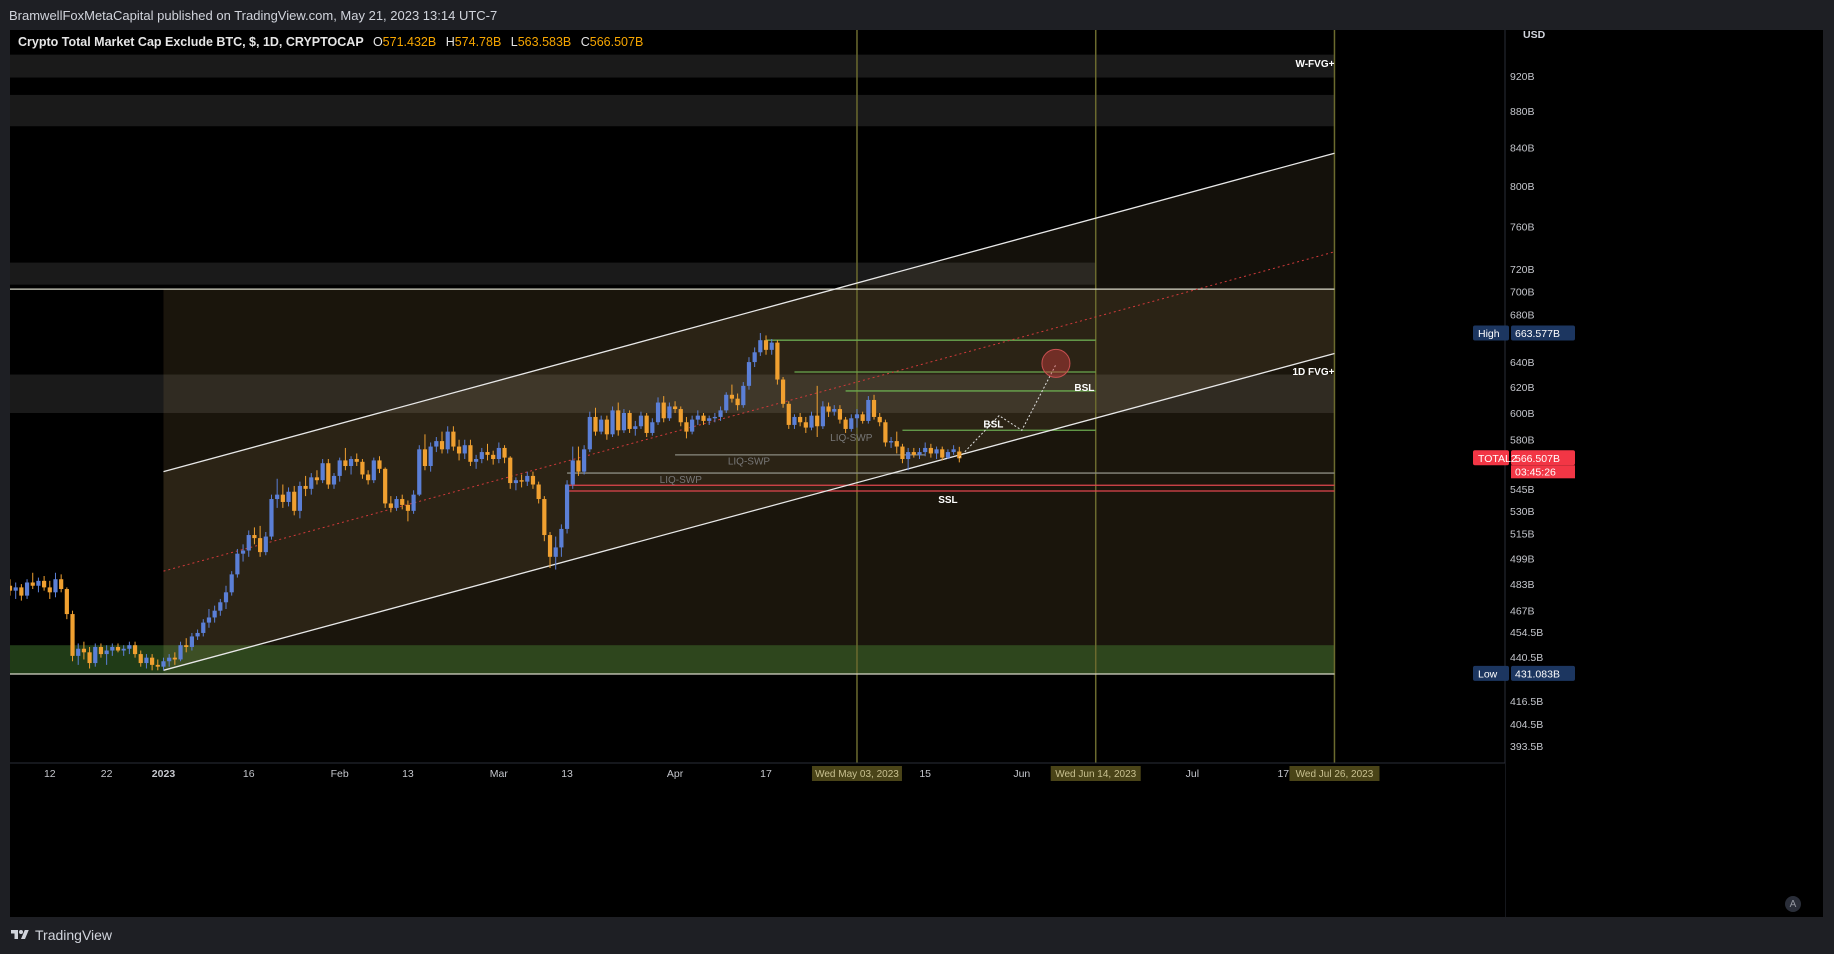  I want to click on y-tick-label-5: 720B, so click(1522, 270).